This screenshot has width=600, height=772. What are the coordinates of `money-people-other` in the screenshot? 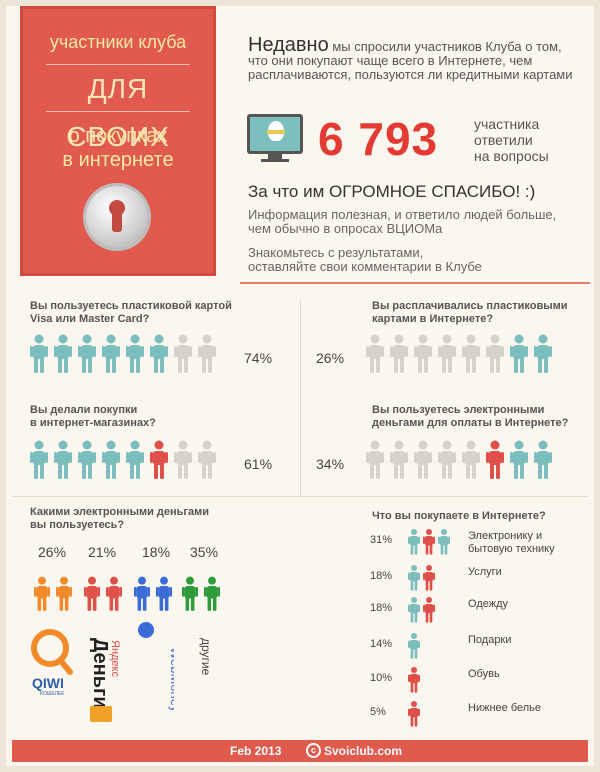 It's located at (201, 594).